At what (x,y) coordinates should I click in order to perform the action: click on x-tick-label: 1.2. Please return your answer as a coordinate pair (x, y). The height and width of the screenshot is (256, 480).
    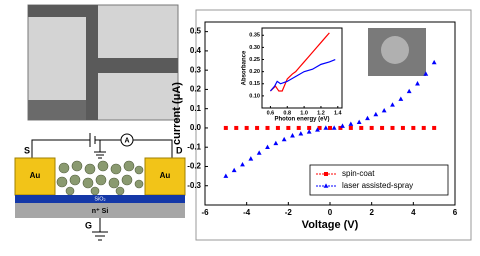
    Looking at the image, I should click on (321, 113).